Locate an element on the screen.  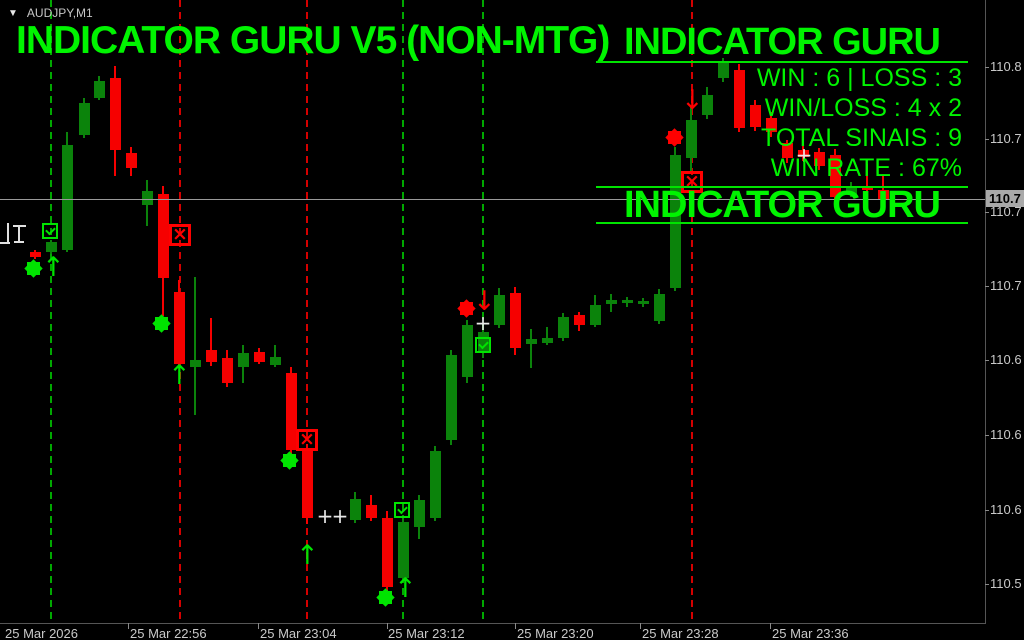
price-axis-label: 110.8 is located at coordinates (1006, 66).